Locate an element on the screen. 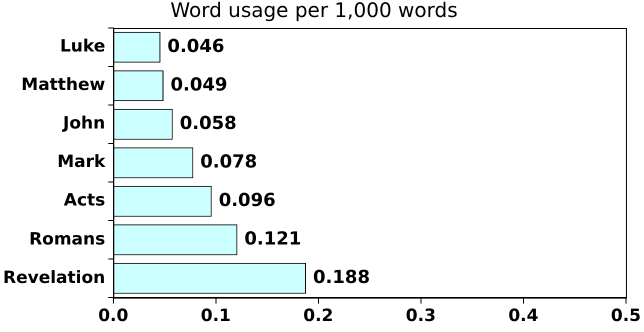  x-tick-label: 0.0 is located at coordinates (113, 316).